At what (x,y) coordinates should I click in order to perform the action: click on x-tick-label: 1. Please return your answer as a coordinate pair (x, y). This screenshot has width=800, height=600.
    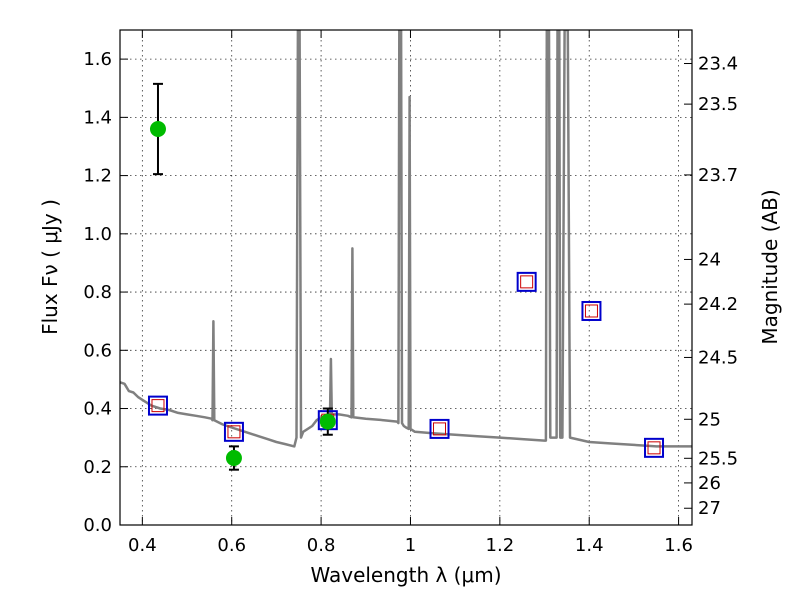
    Looking at the image, I should click on (410, 545).